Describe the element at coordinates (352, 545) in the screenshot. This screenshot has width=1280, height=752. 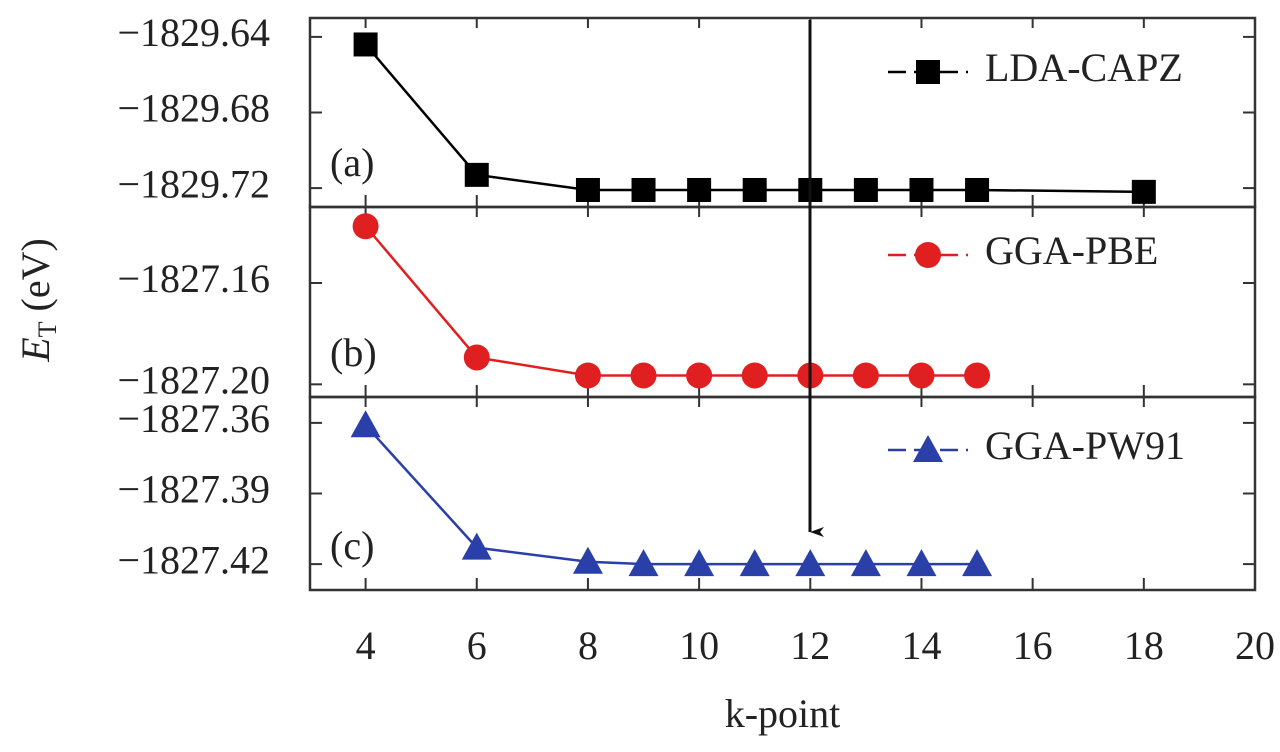
I see `panel-label: (c)` at that location.